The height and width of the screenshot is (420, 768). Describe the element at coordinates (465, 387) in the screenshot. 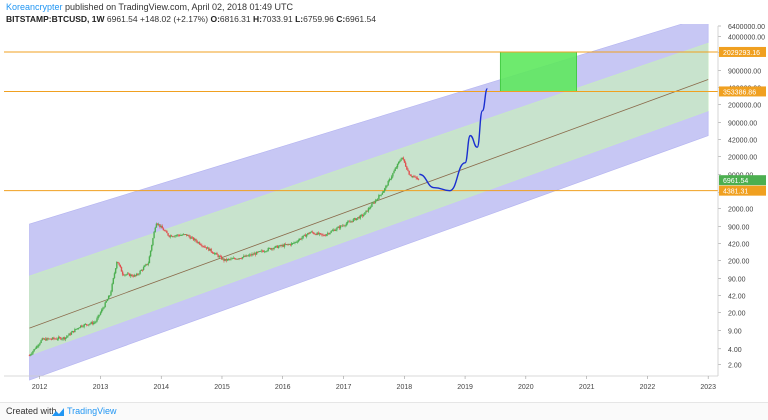

I see `x-tick-label: 2019` at that location.